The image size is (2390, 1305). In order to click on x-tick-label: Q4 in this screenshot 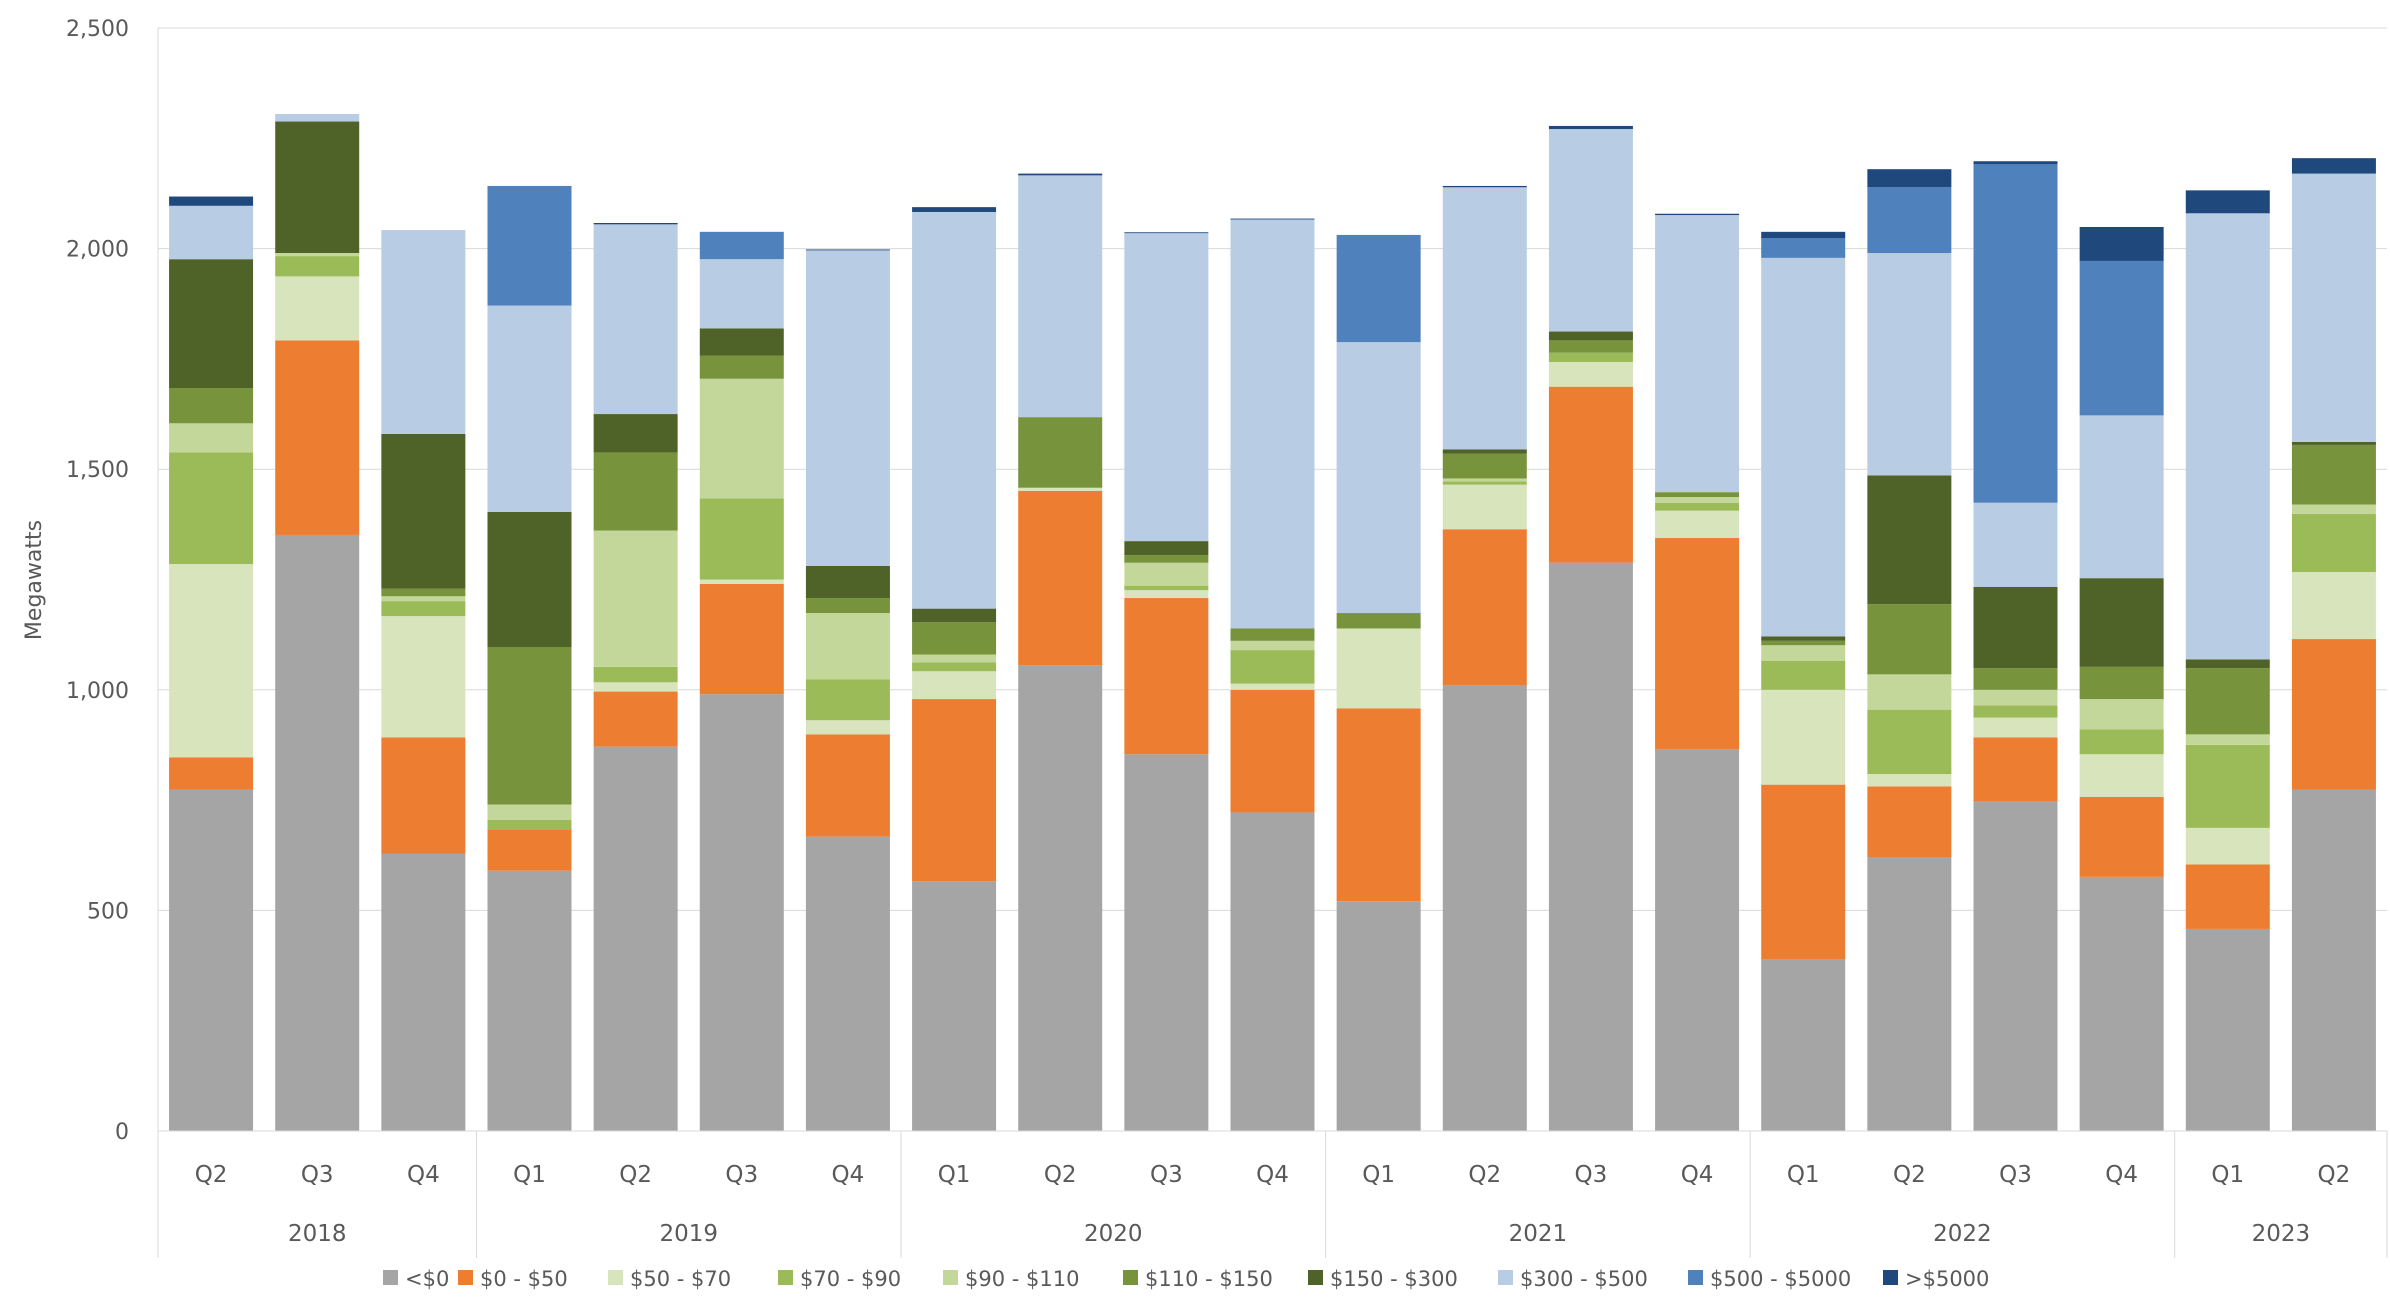, I will do `click(2121, 1175)`.